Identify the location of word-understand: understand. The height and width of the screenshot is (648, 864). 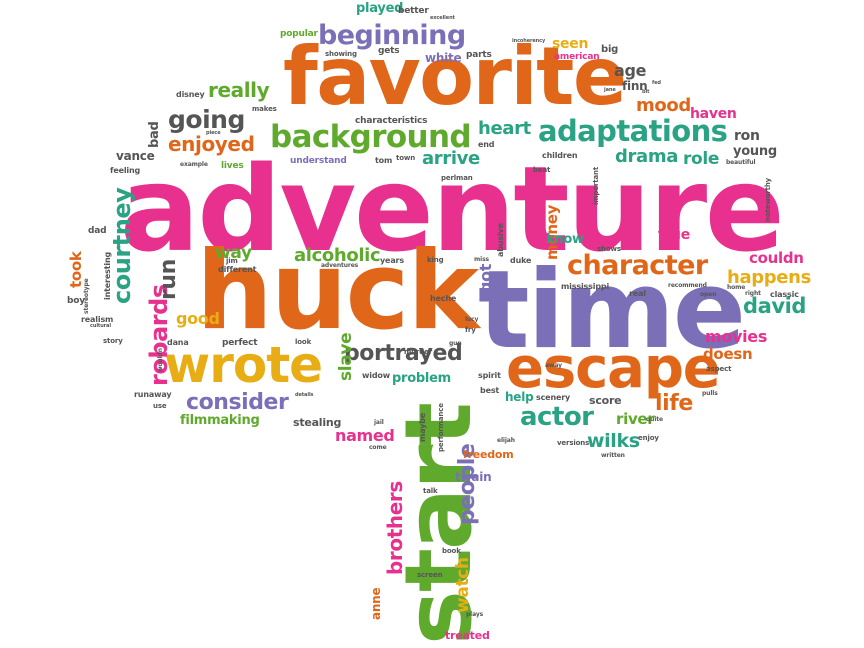
(318, 161).